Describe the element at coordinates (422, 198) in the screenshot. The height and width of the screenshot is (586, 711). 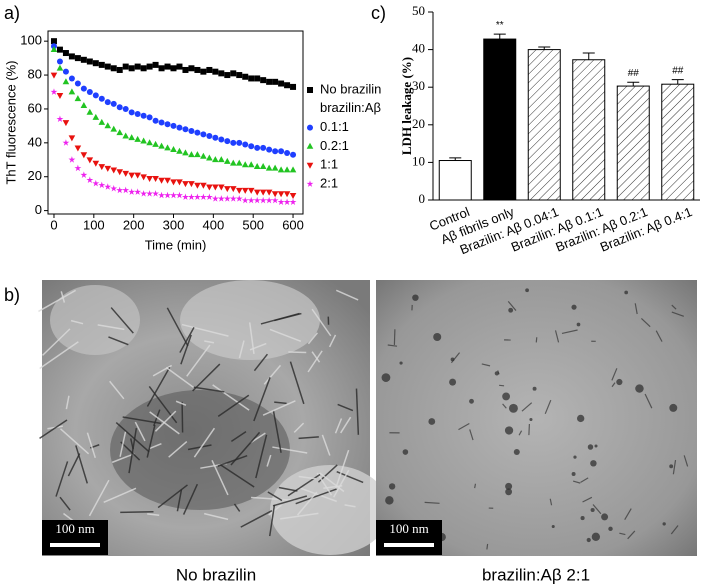
I see `y-tick-label: 0` at that location.